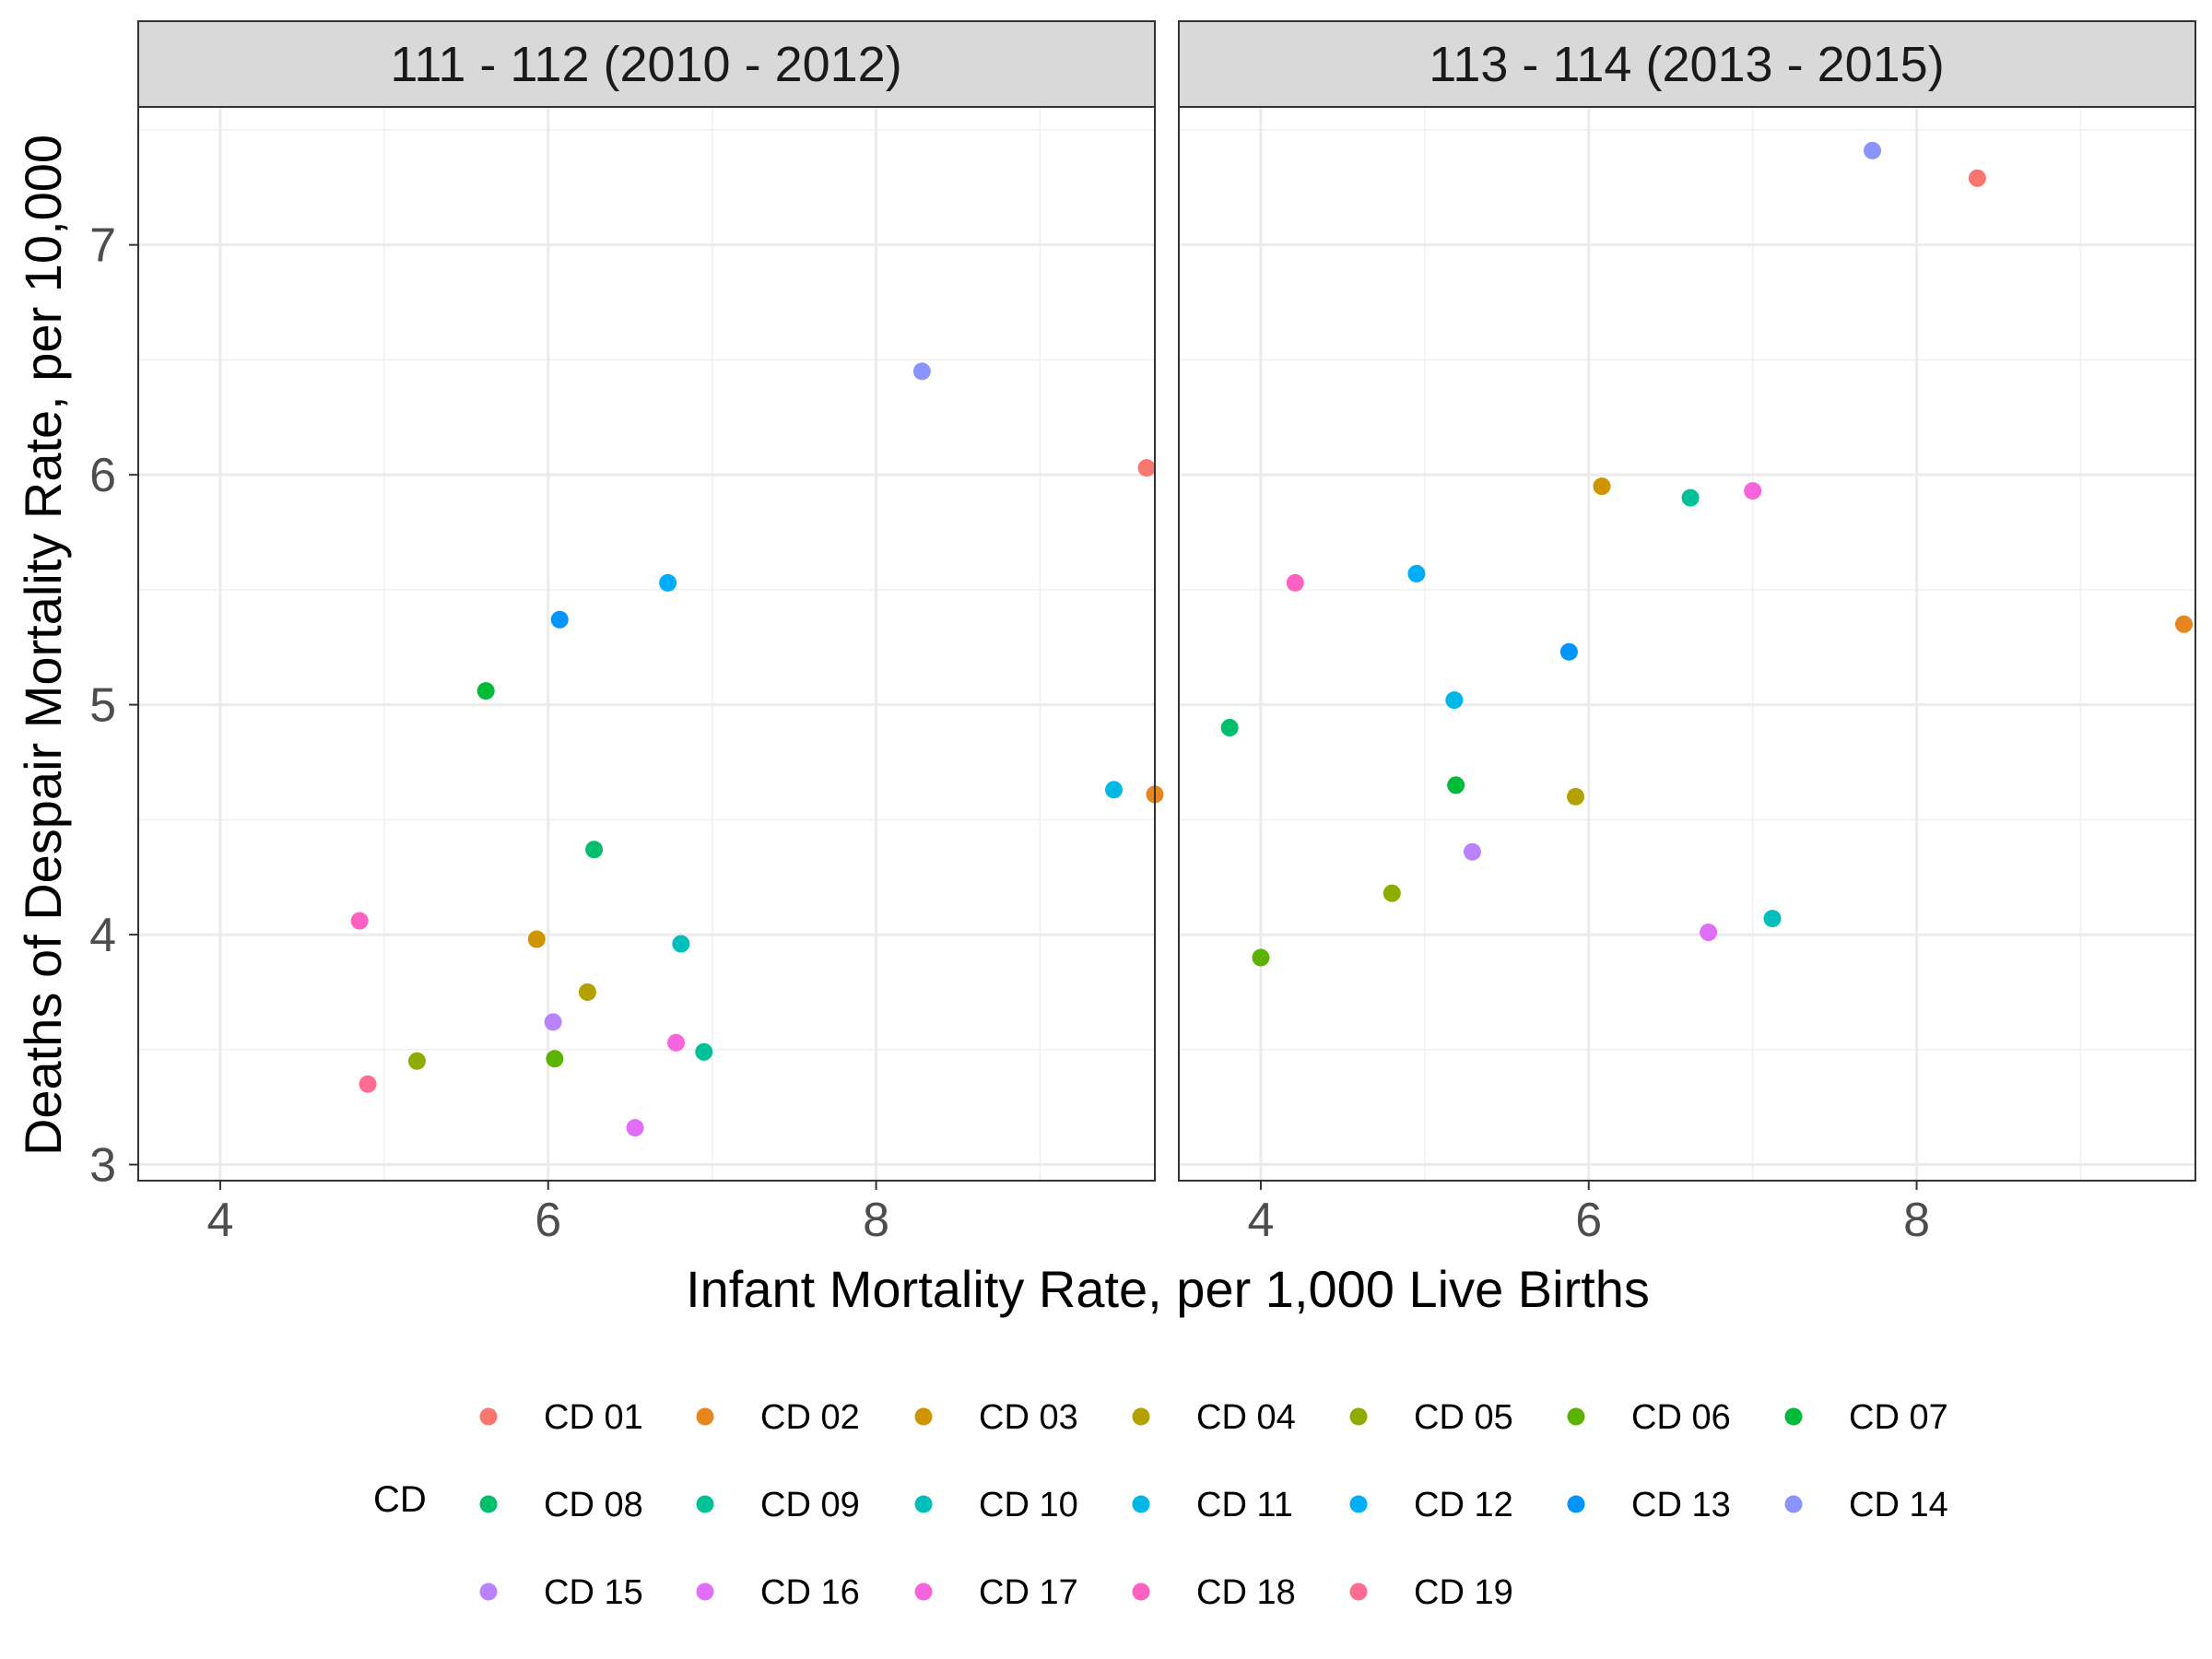  I want to click on x-tick-label: 8, so click(1916, 1220).